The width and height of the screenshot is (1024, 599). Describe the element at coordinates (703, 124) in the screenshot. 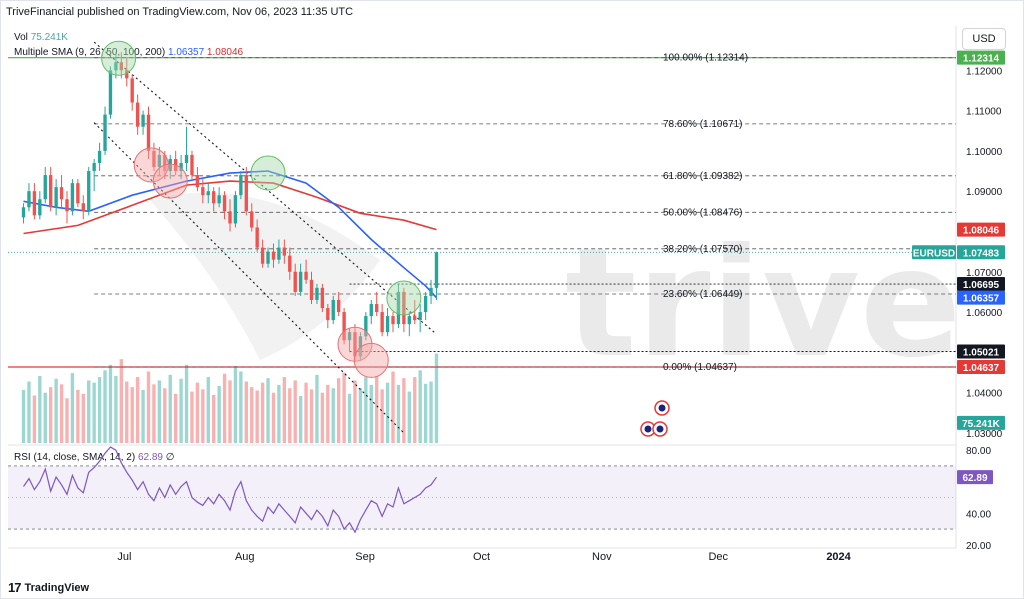

I see `fib-level-label: 78.60% (1.10671)` at that location.